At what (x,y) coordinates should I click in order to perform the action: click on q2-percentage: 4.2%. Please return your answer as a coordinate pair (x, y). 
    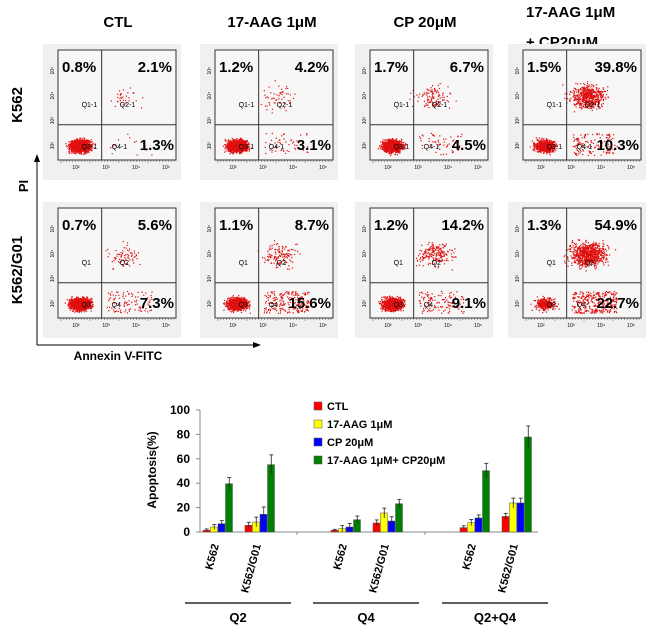
    Looking at the image, I should click on (312, 67).